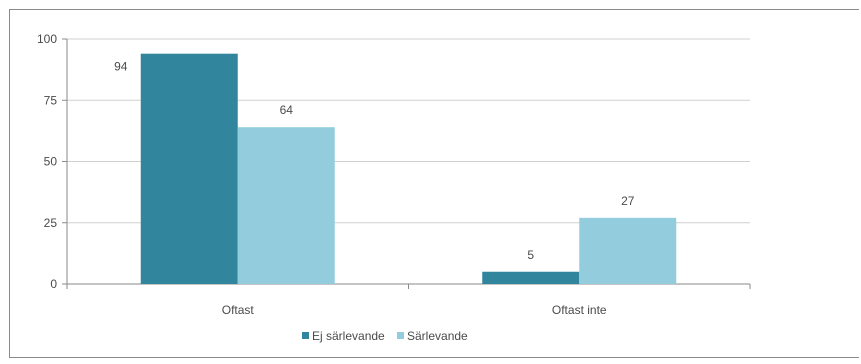  I want to click on y-axis: 0 25 50 75 100, so click(52, 161).